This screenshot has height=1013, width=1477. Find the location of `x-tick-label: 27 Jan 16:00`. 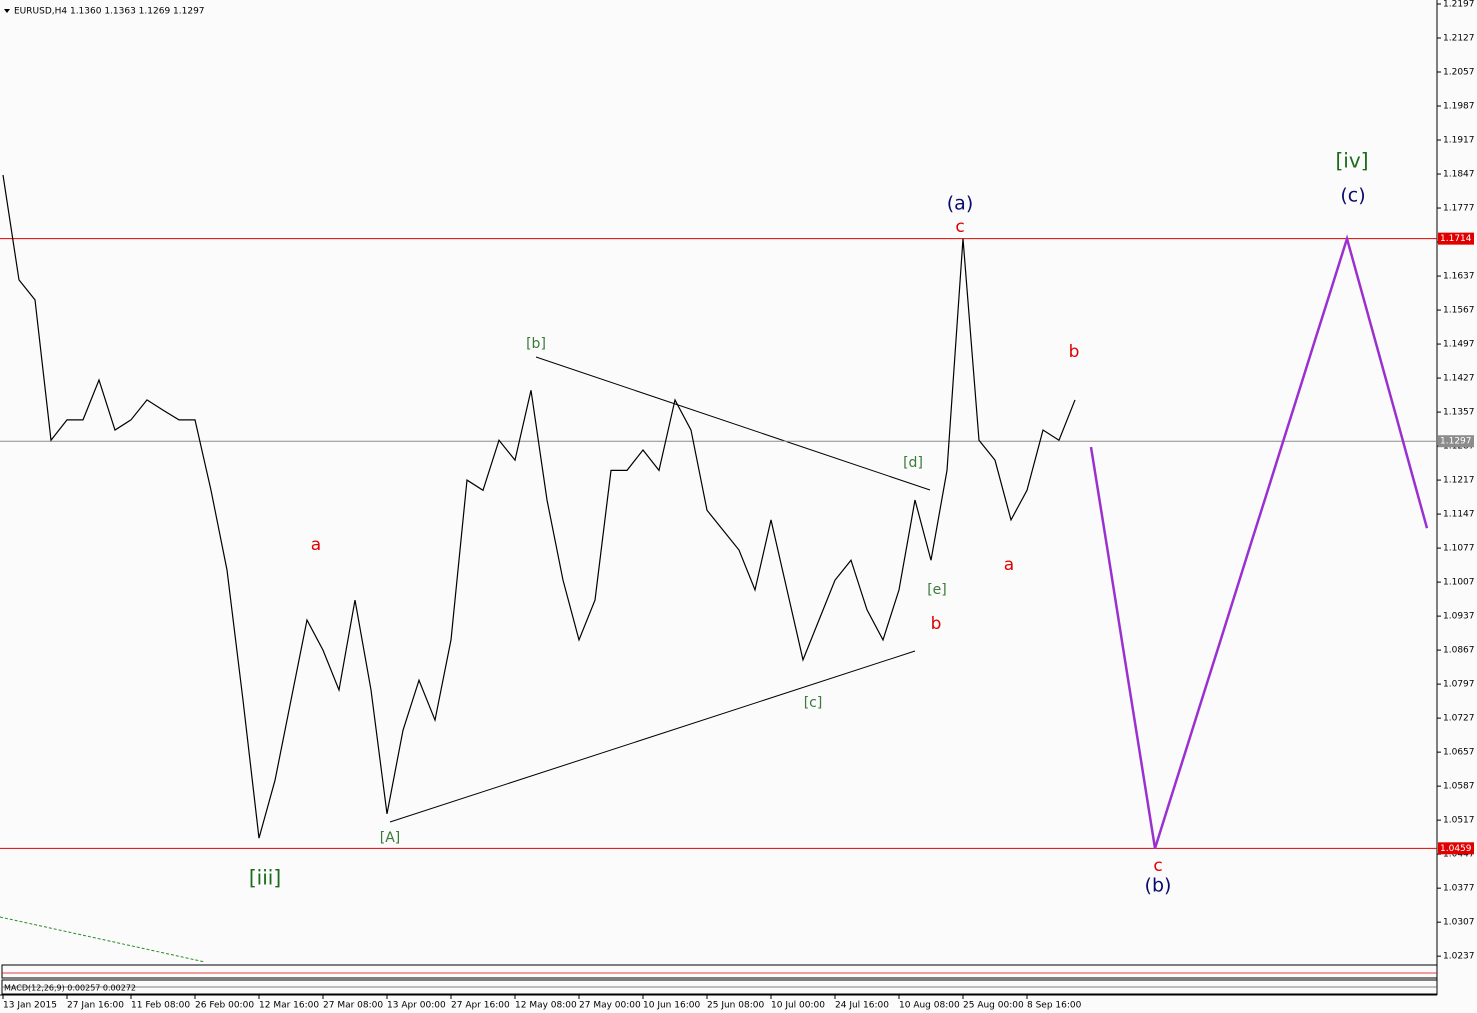

x-tick-label: 27 Jan 16:00 is located at coordinates (95, 1006).